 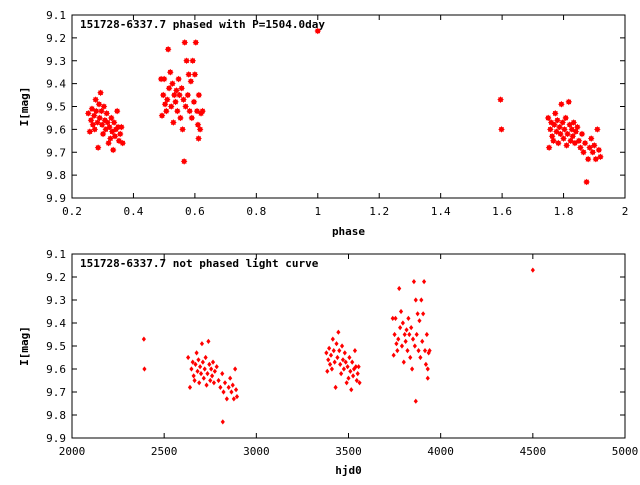 What do you see at coordinates (202, 24) in the screenshot?
I see `plot-title: 151728-6337.7 phased with P=1504.0day` at bounding box center [202, 24].